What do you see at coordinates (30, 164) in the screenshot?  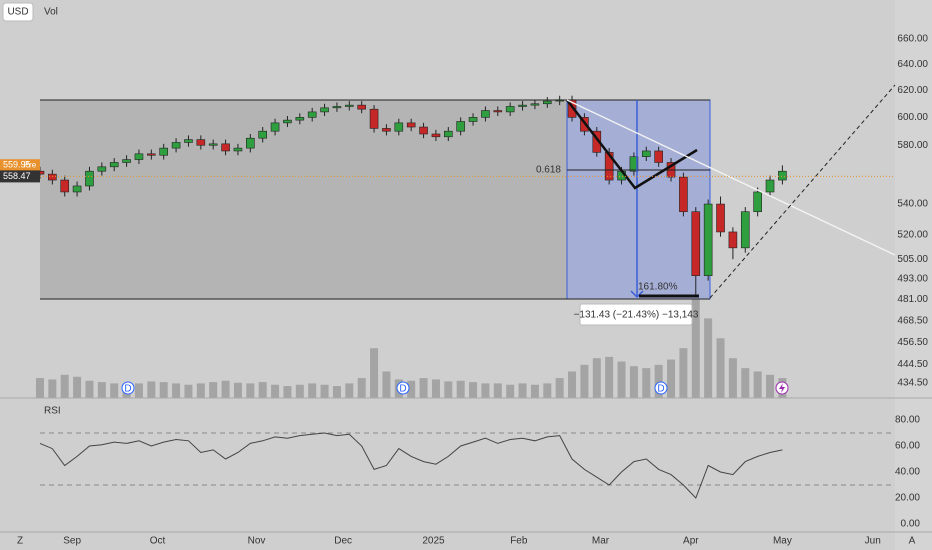 I see `pre-label: Pre` at bounding box center [30, 164].